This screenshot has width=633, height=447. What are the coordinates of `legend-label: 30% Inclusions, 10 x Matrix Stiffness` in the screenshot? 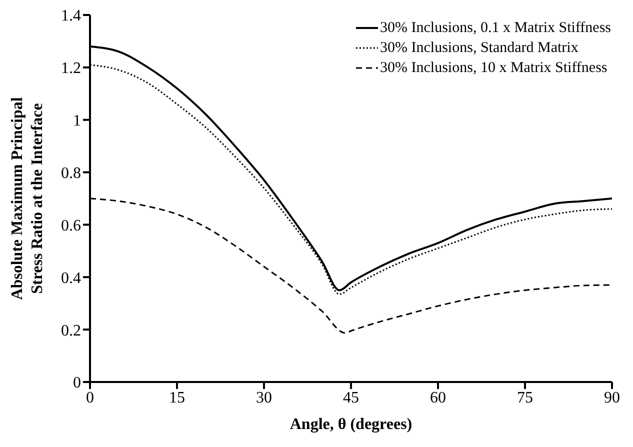 It's located at (494, 68).